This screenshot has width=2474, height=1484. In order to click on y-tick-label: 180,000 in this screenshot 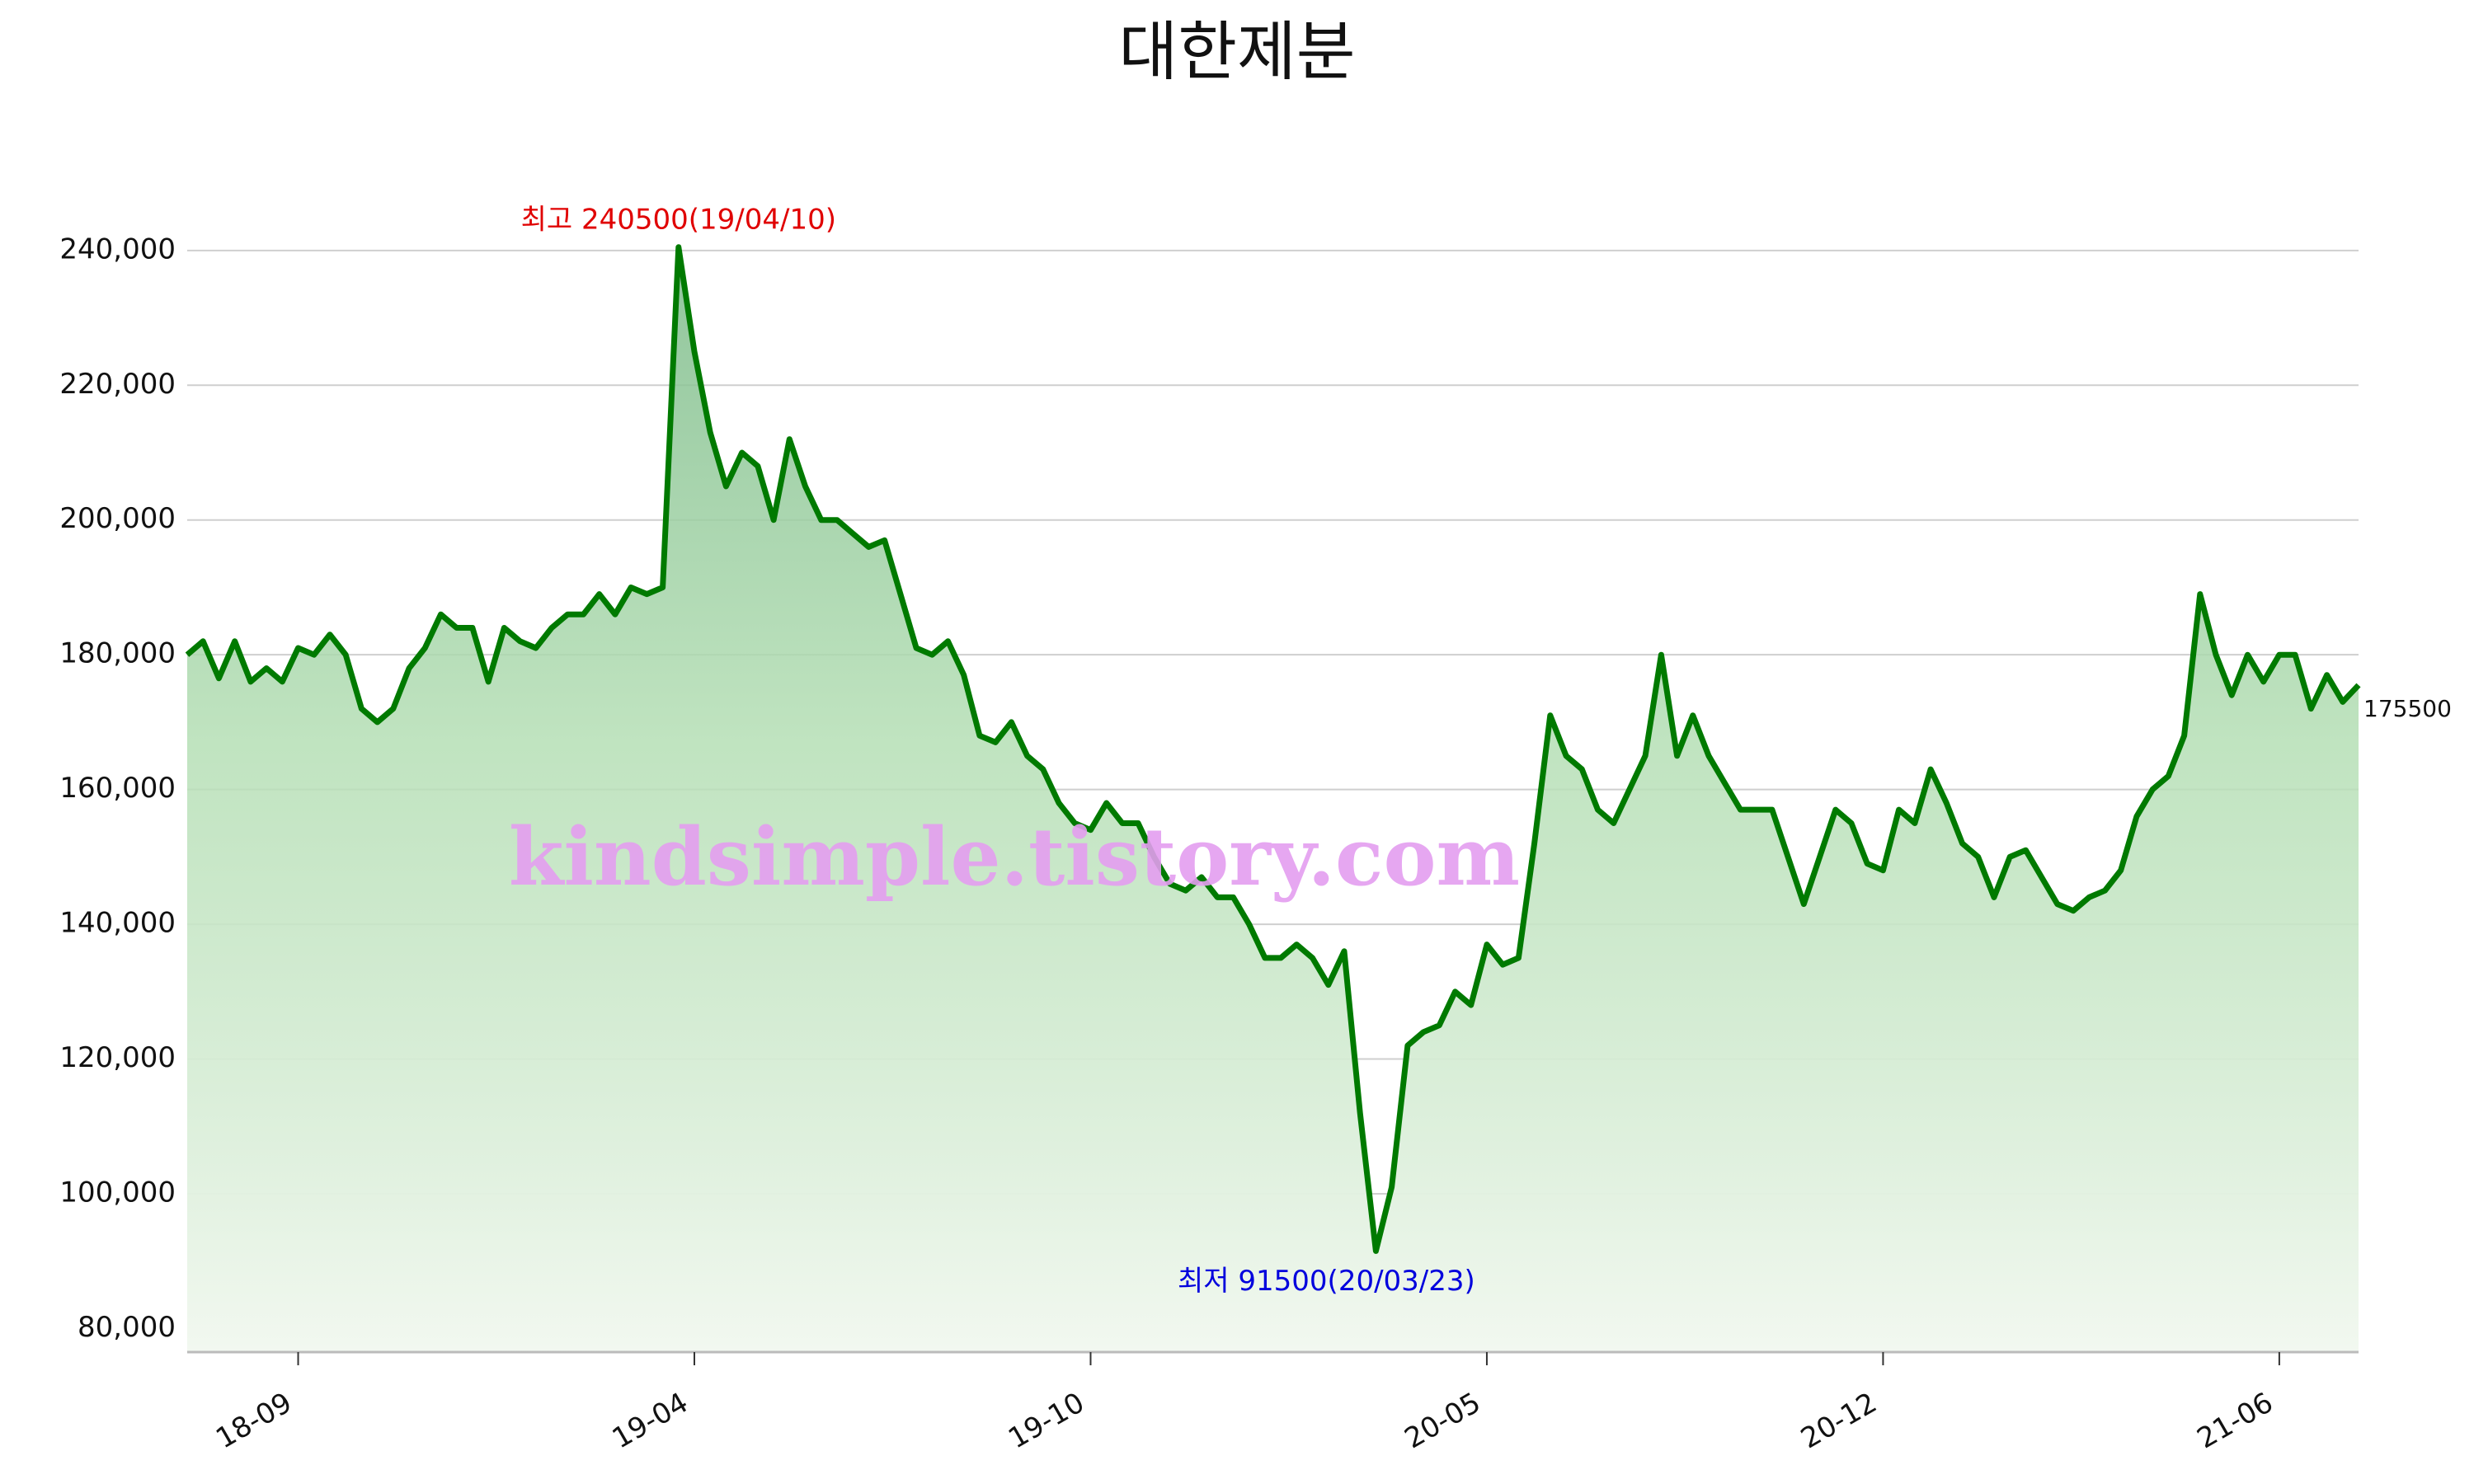, I will do `click(117, 653)`.